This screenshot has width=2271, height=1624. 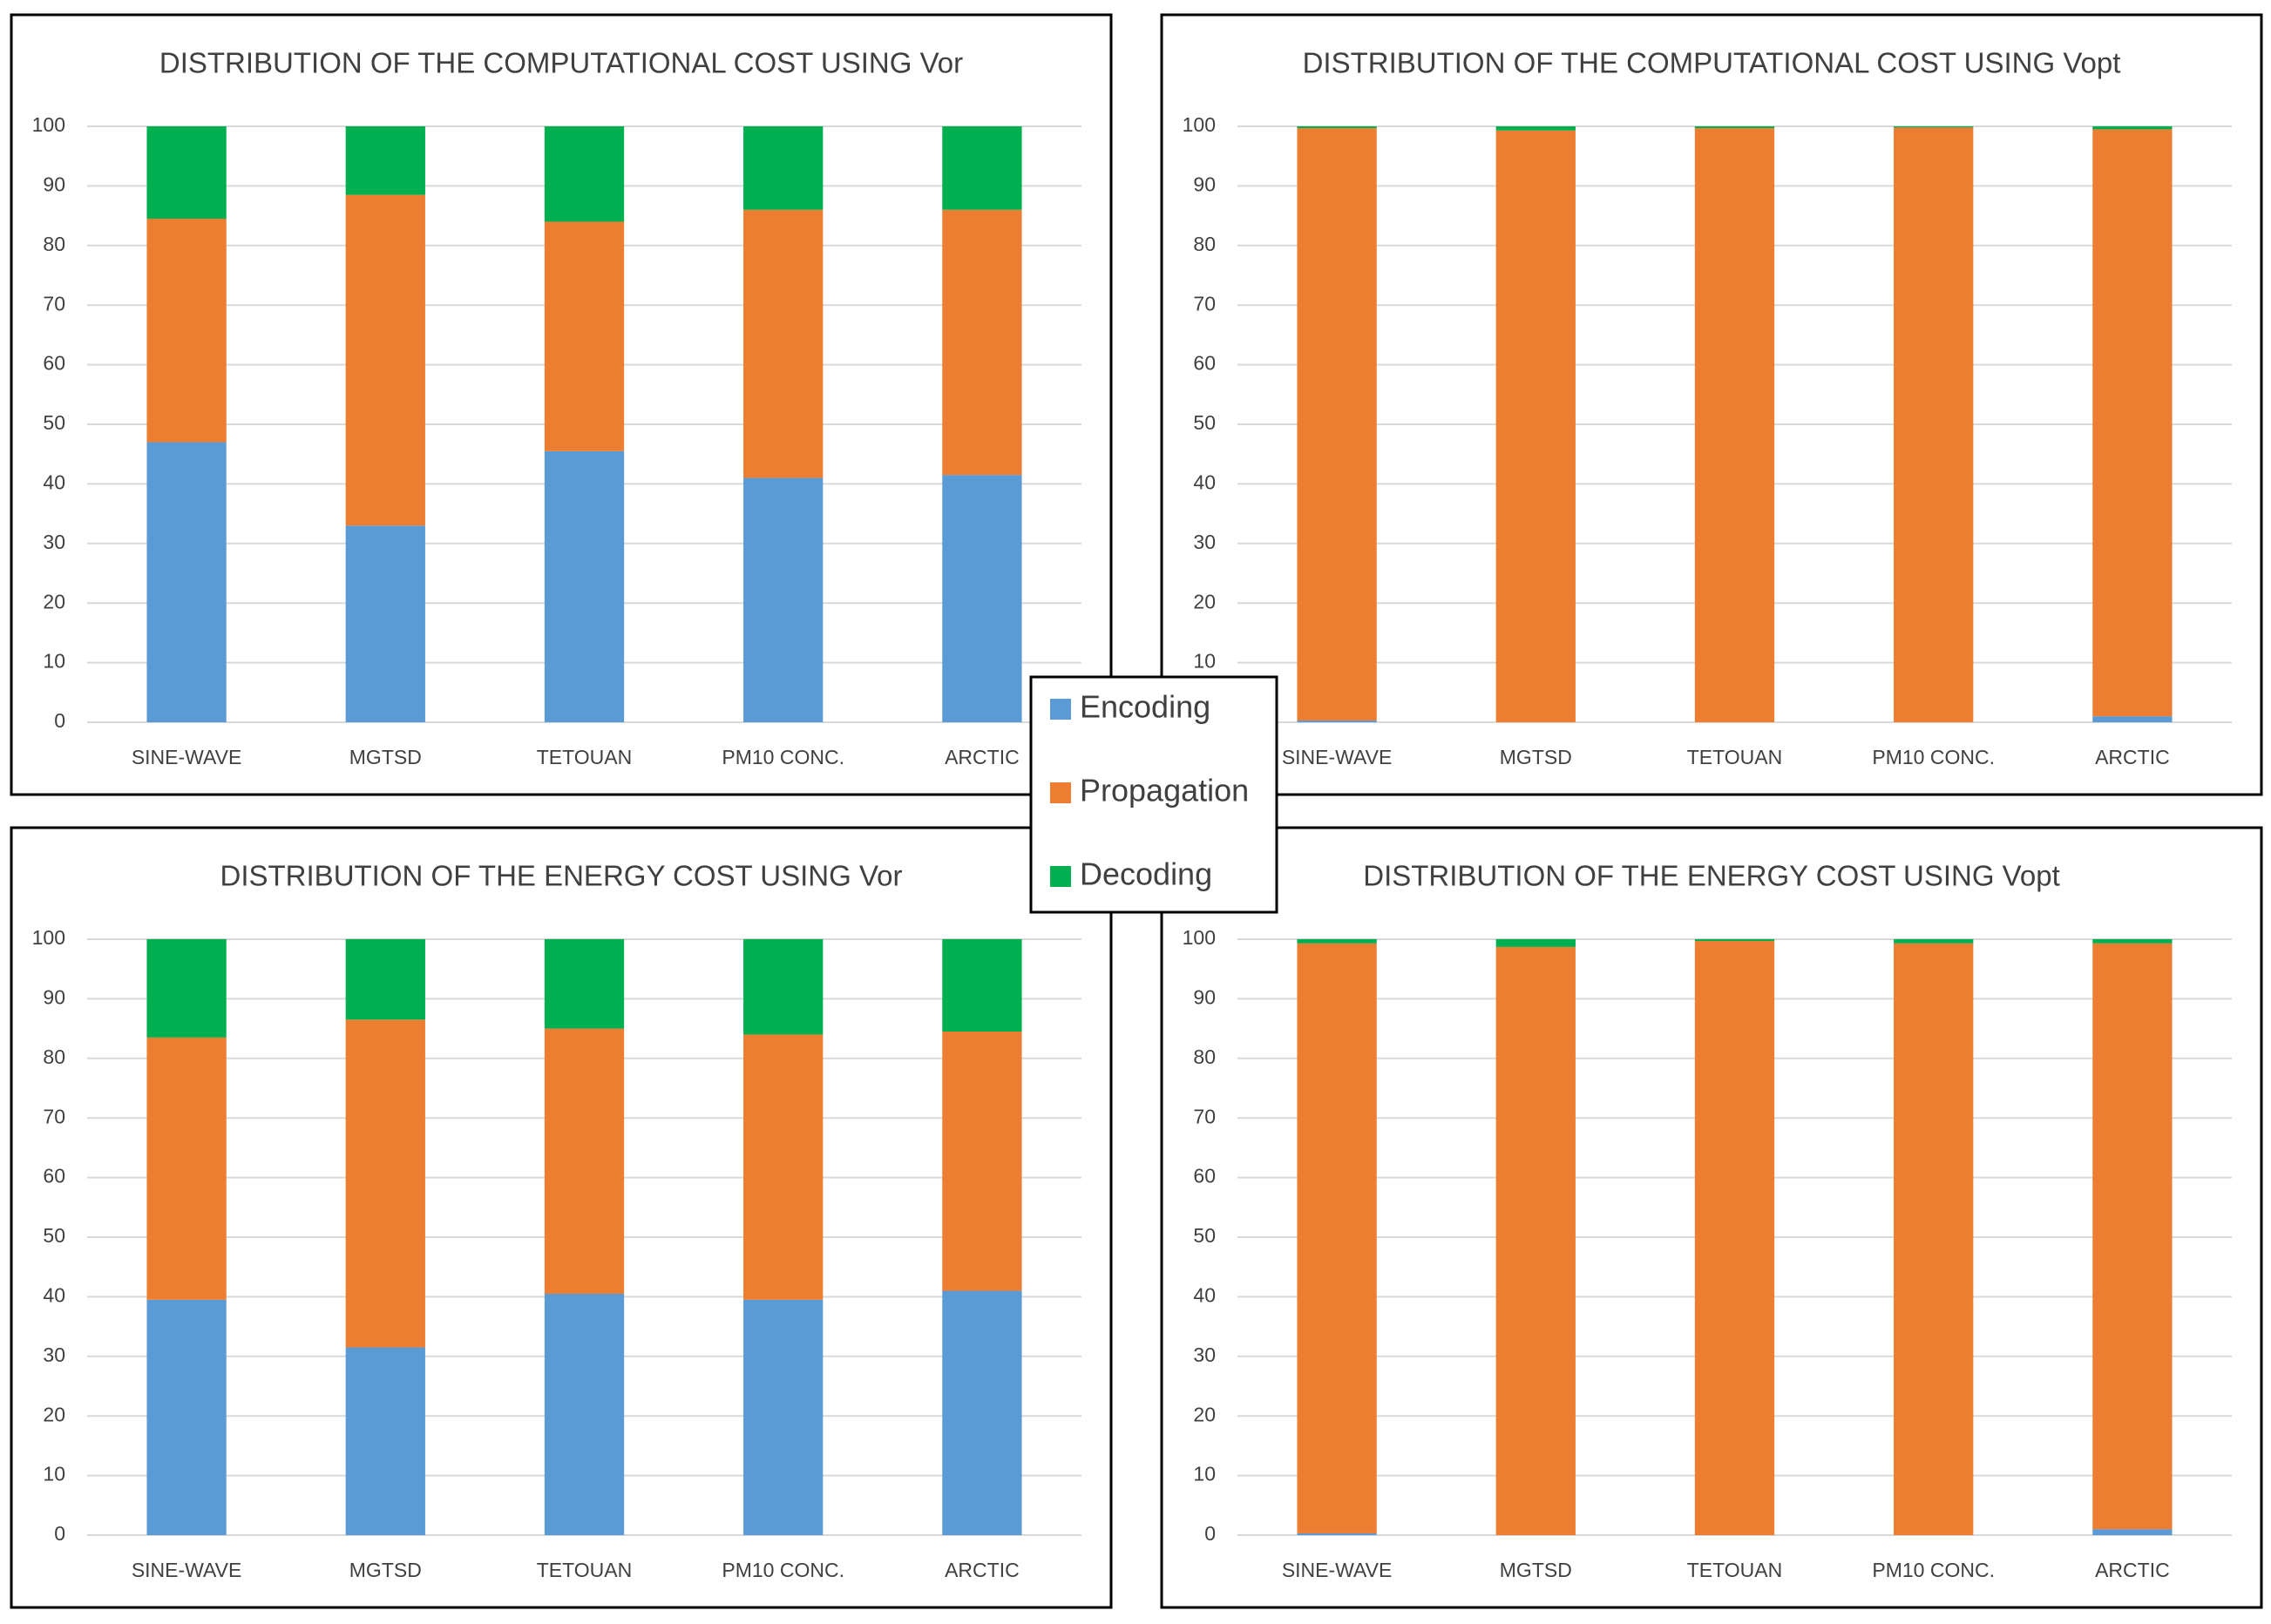 I want to click on y-tick-label: 0, so click(x=1210, y=1533).